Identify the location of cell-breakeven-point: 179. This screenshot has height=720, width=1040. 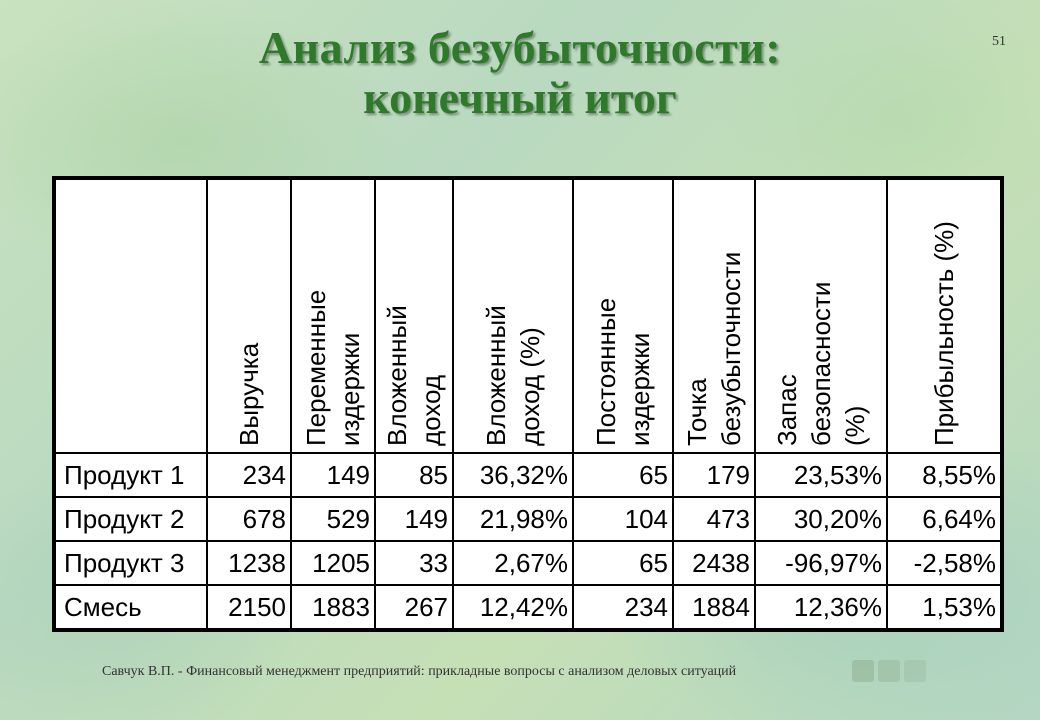
(714, 475).